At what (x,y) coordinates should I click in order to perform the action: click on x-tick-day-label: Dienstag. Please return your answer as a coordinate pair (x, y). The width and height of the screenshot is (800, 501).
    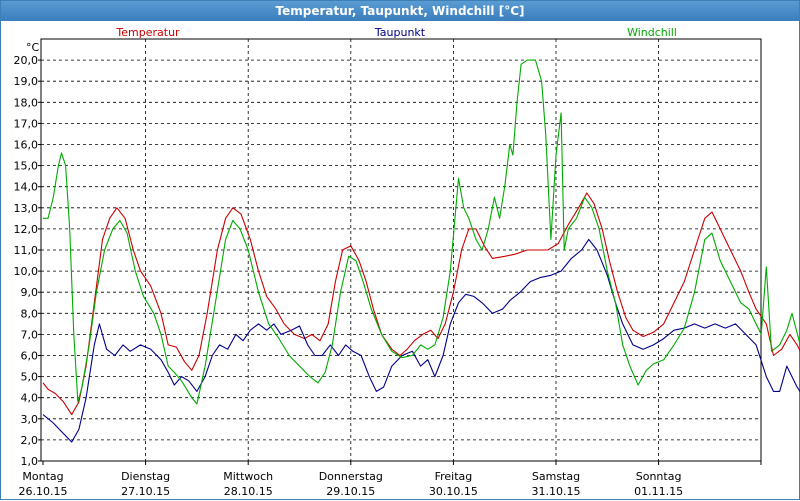
    Looking at the image, I should click on (145, 476).